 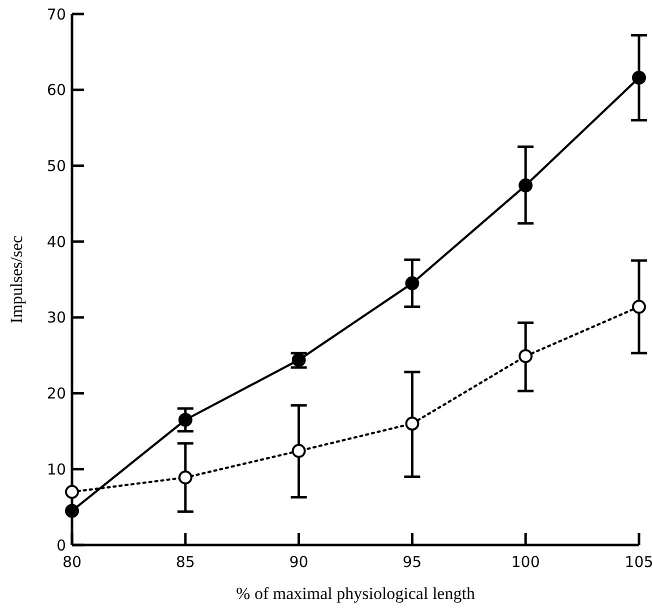 What do you see at coordinates (525, 562) in the screenshot?
I see `x-tick-label: 100` at bounding box center [525, 562].